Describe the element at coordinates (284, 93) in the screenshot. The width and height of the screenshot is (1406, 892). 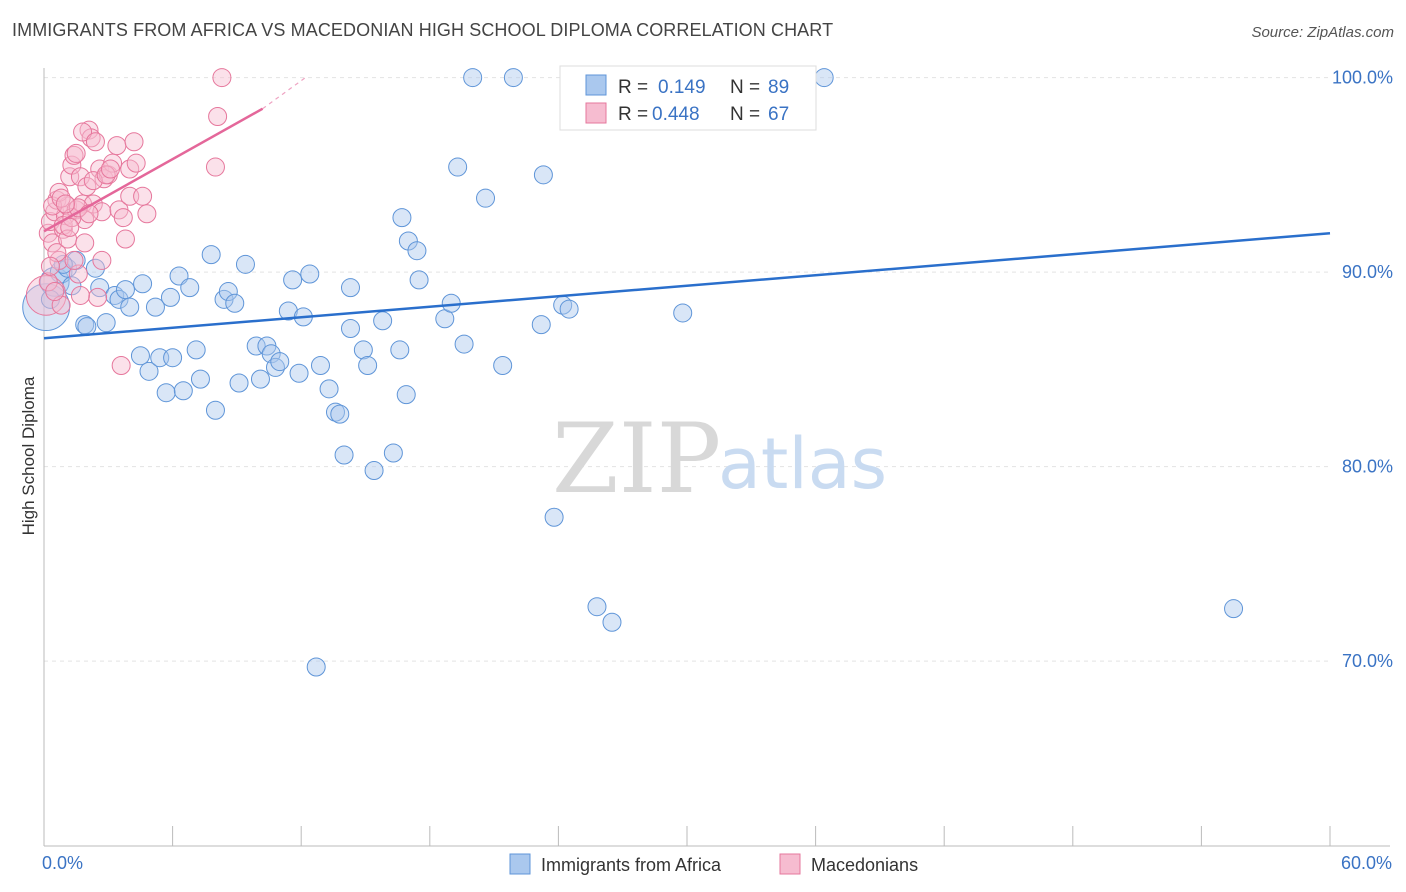
I see `macedonian-trend-extension` at that location.